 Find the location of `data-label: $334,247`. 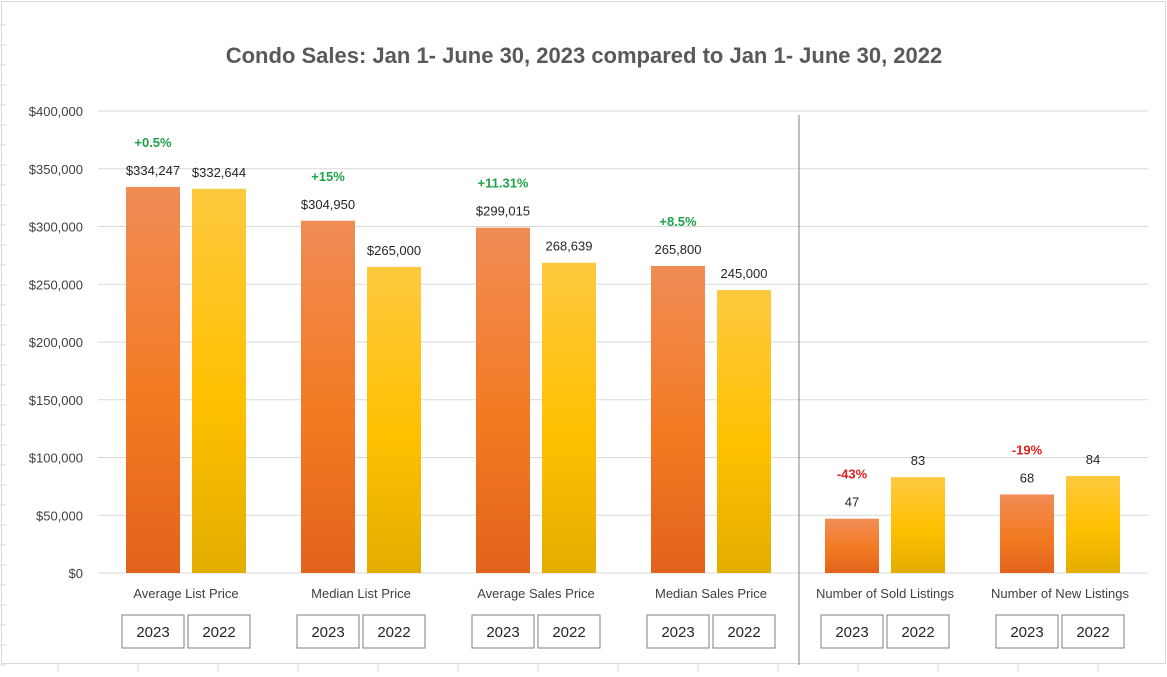

data-label: $334,247 is located at coordinates (153, 170).